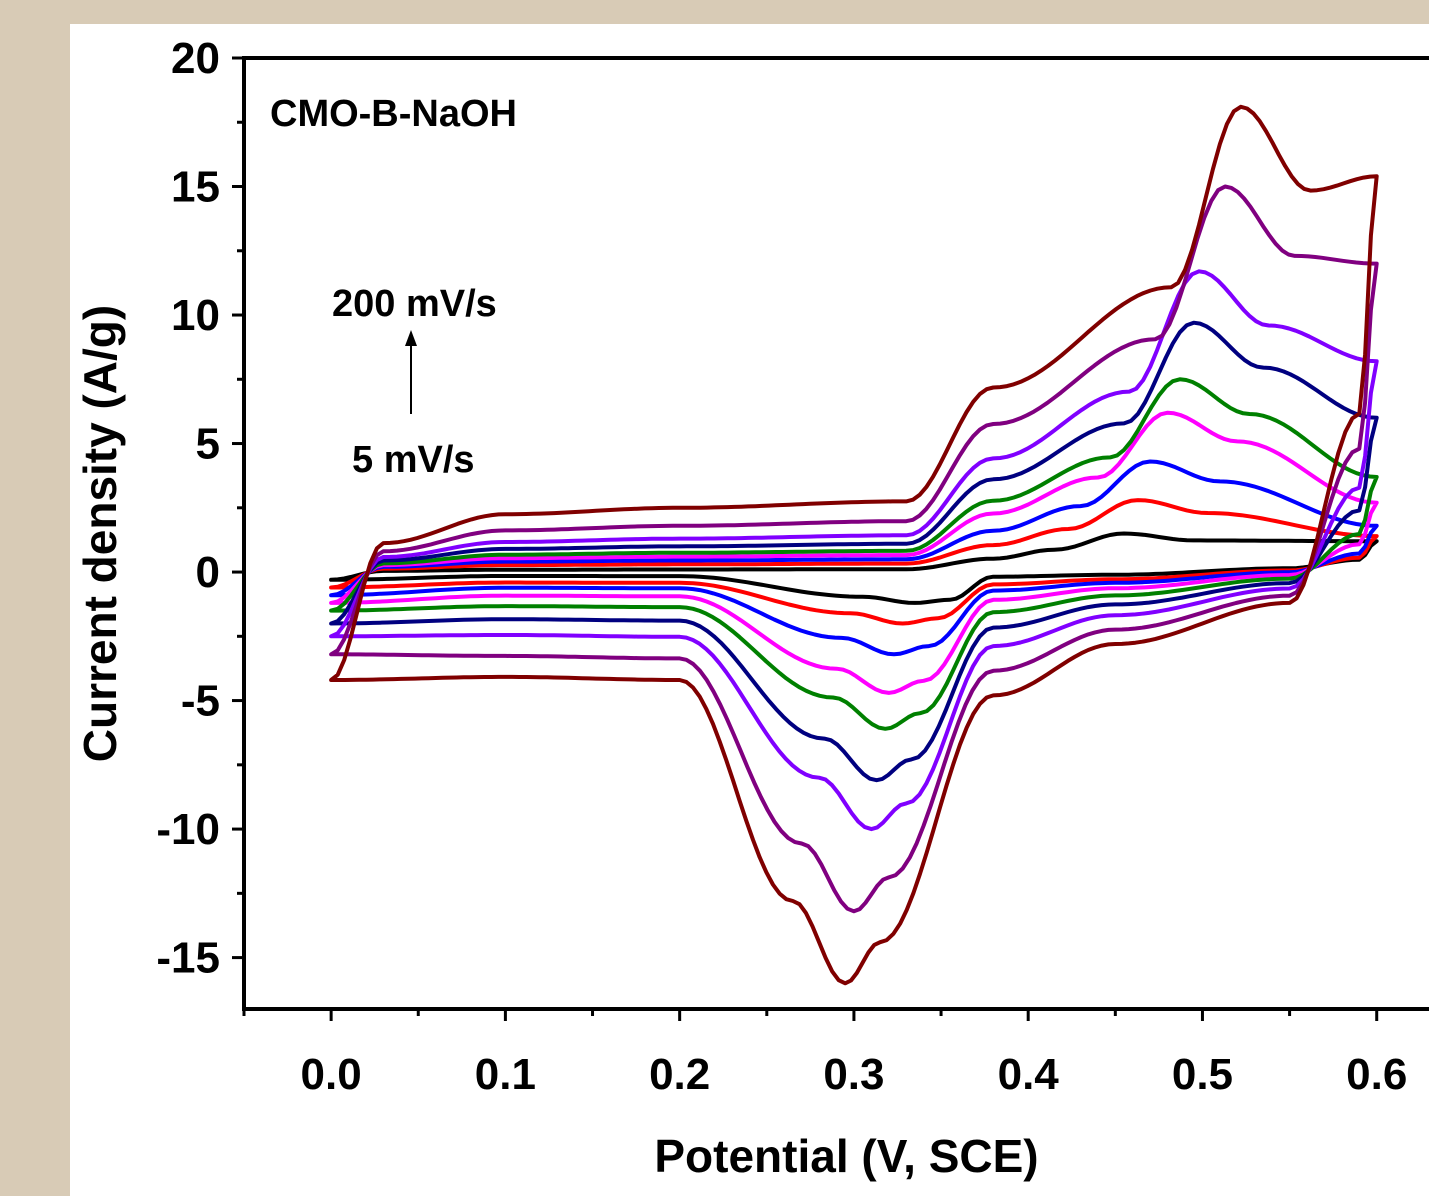  Describe the element at coordinates (195, 58) in the screenshot. I see `y-tick-label: 20` at that location.